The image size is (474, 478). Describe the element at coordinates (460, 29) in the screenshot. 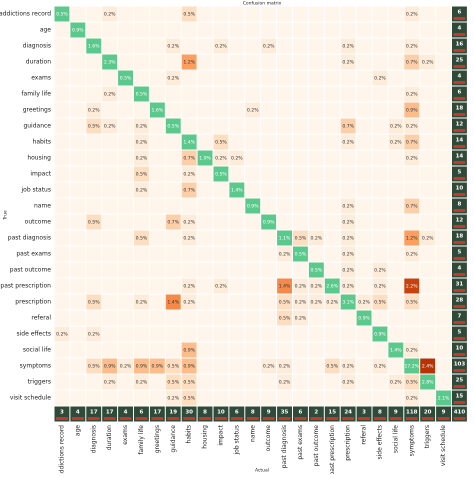

I see `total-label: 4` at that location.